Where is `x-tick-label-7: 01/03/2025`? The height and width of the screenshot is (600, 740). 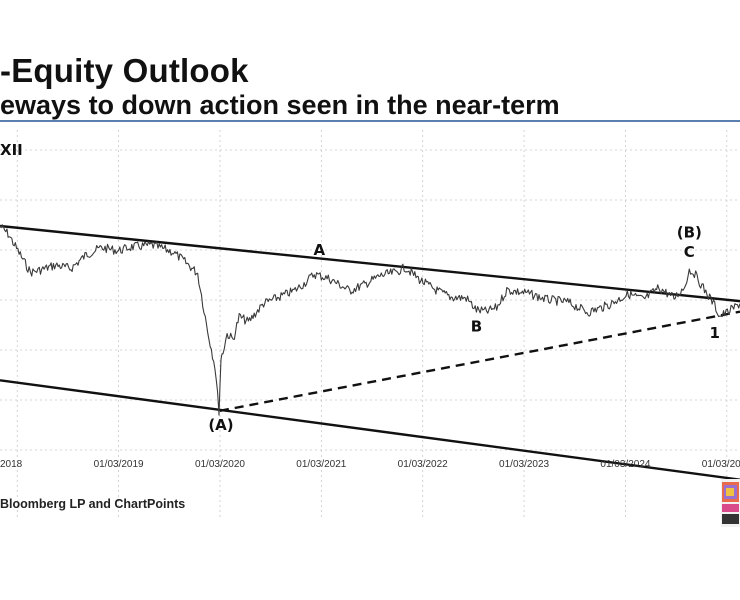 x-tick-label-7: 01/03/2025 is located at coordinates (721, 464).